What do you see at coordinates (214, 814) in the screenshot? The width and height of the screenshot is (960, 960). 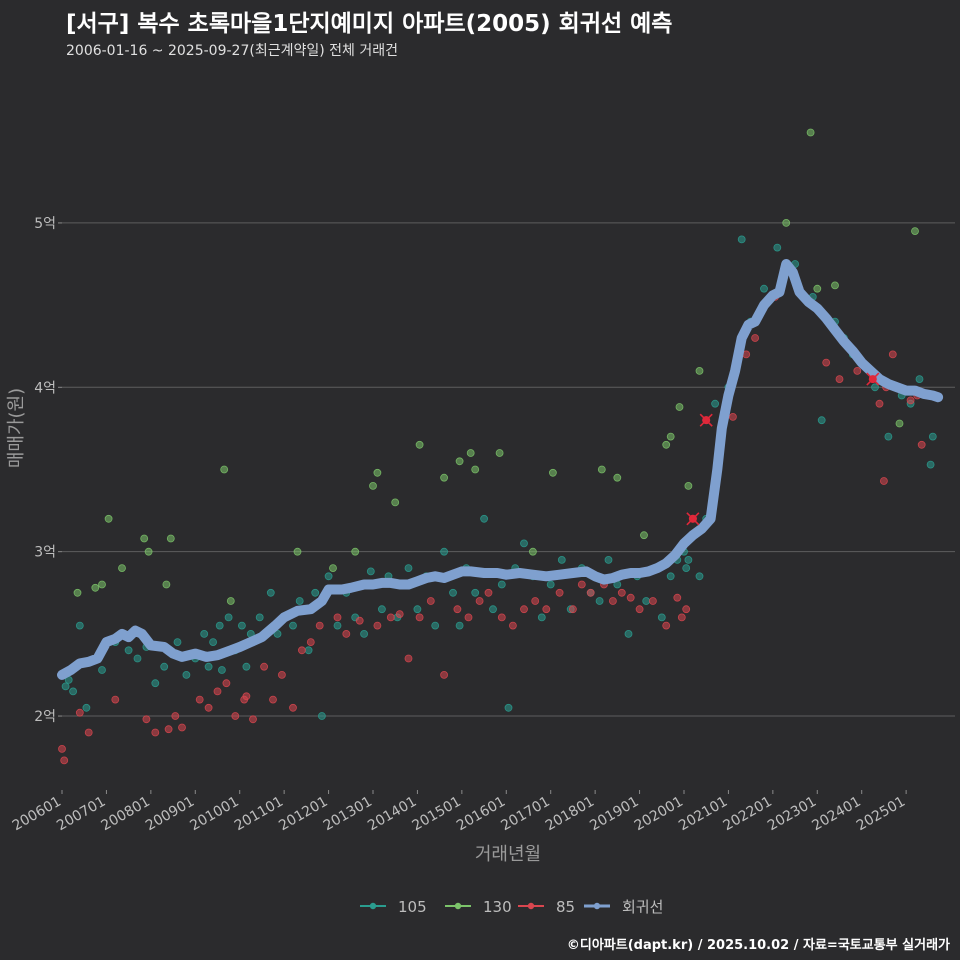 I see `x-tick-label-4: 201001` at bounding box center [214, 814].